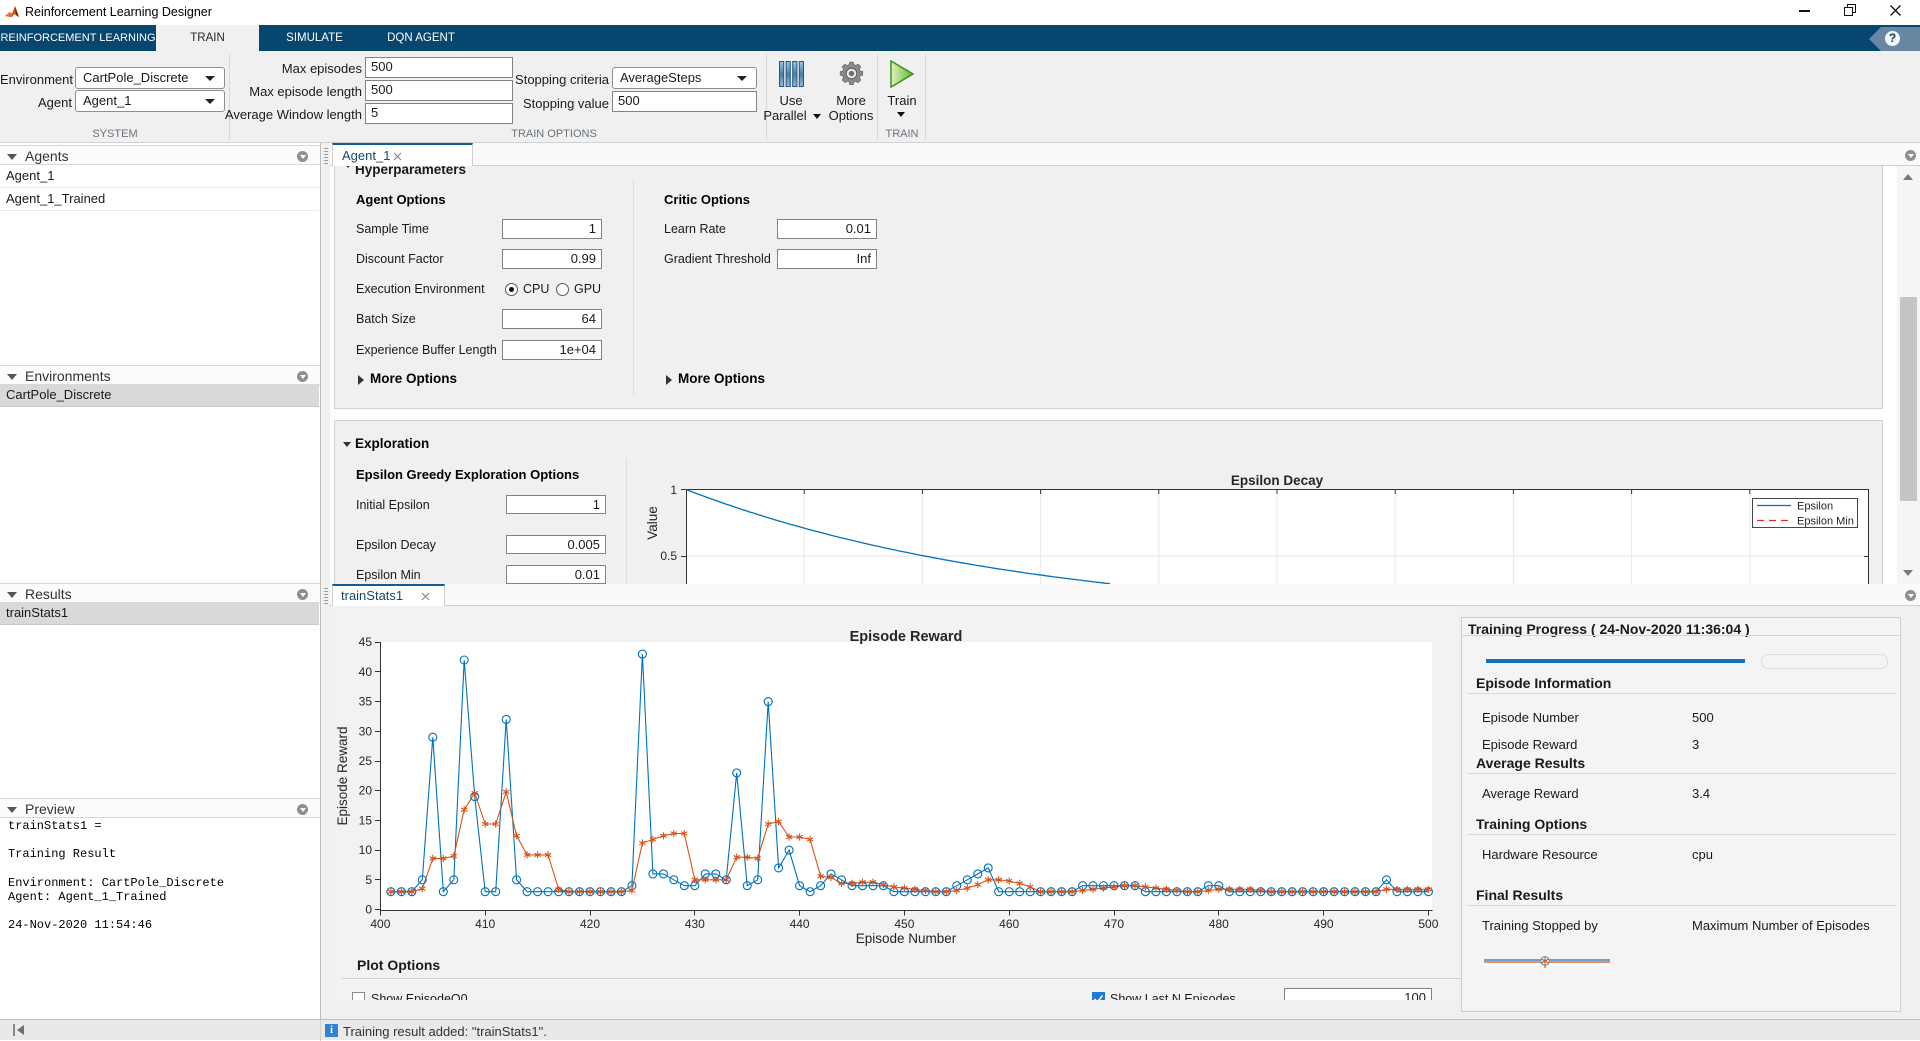 This screenshot has width=1920, height=1041. I want to click on svg-text: 45, so click(366, 642).